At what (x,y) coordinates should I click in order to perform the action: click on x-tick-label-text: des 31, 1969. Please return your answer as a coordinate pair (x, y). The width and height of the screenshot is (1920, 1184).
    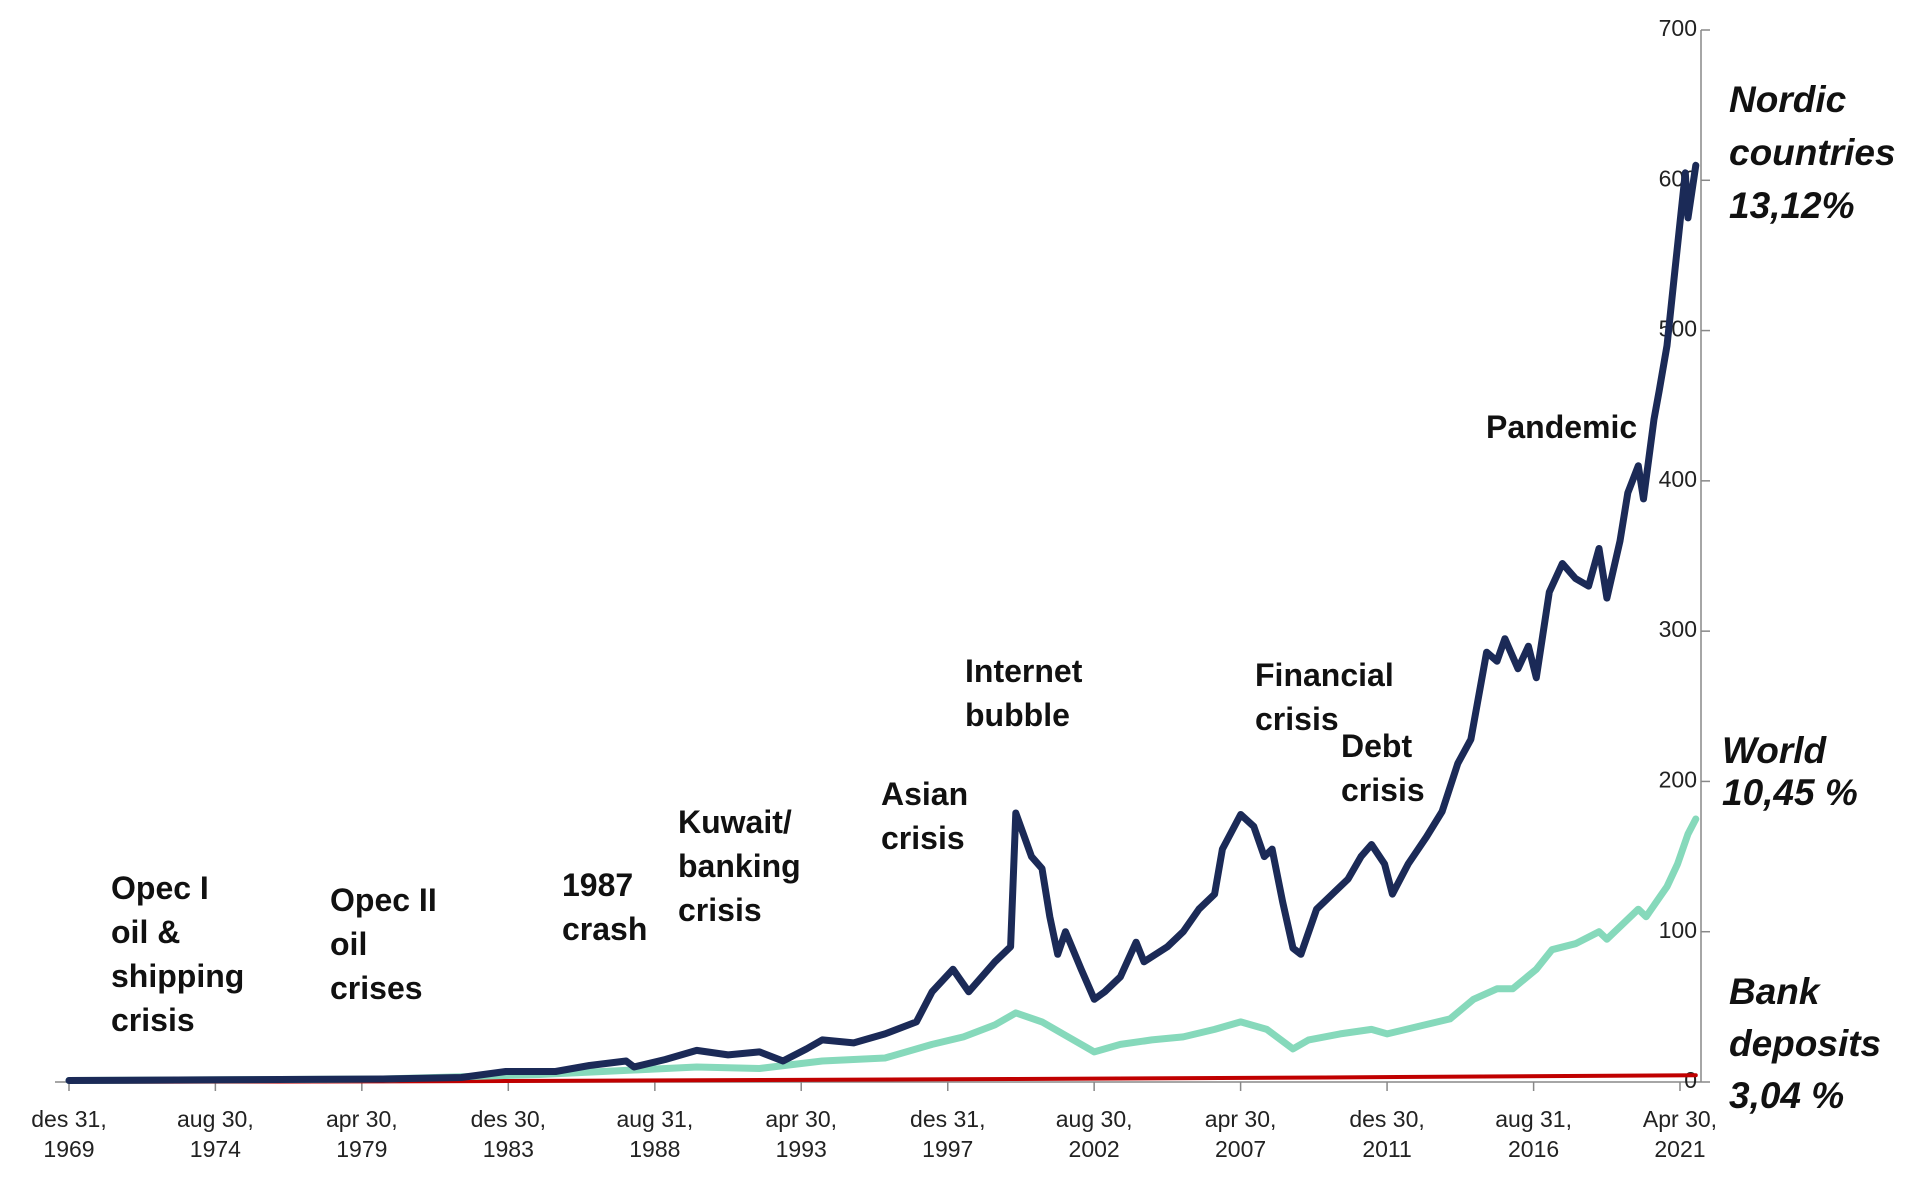
    Looking at the image, I should click on (69, 1134).